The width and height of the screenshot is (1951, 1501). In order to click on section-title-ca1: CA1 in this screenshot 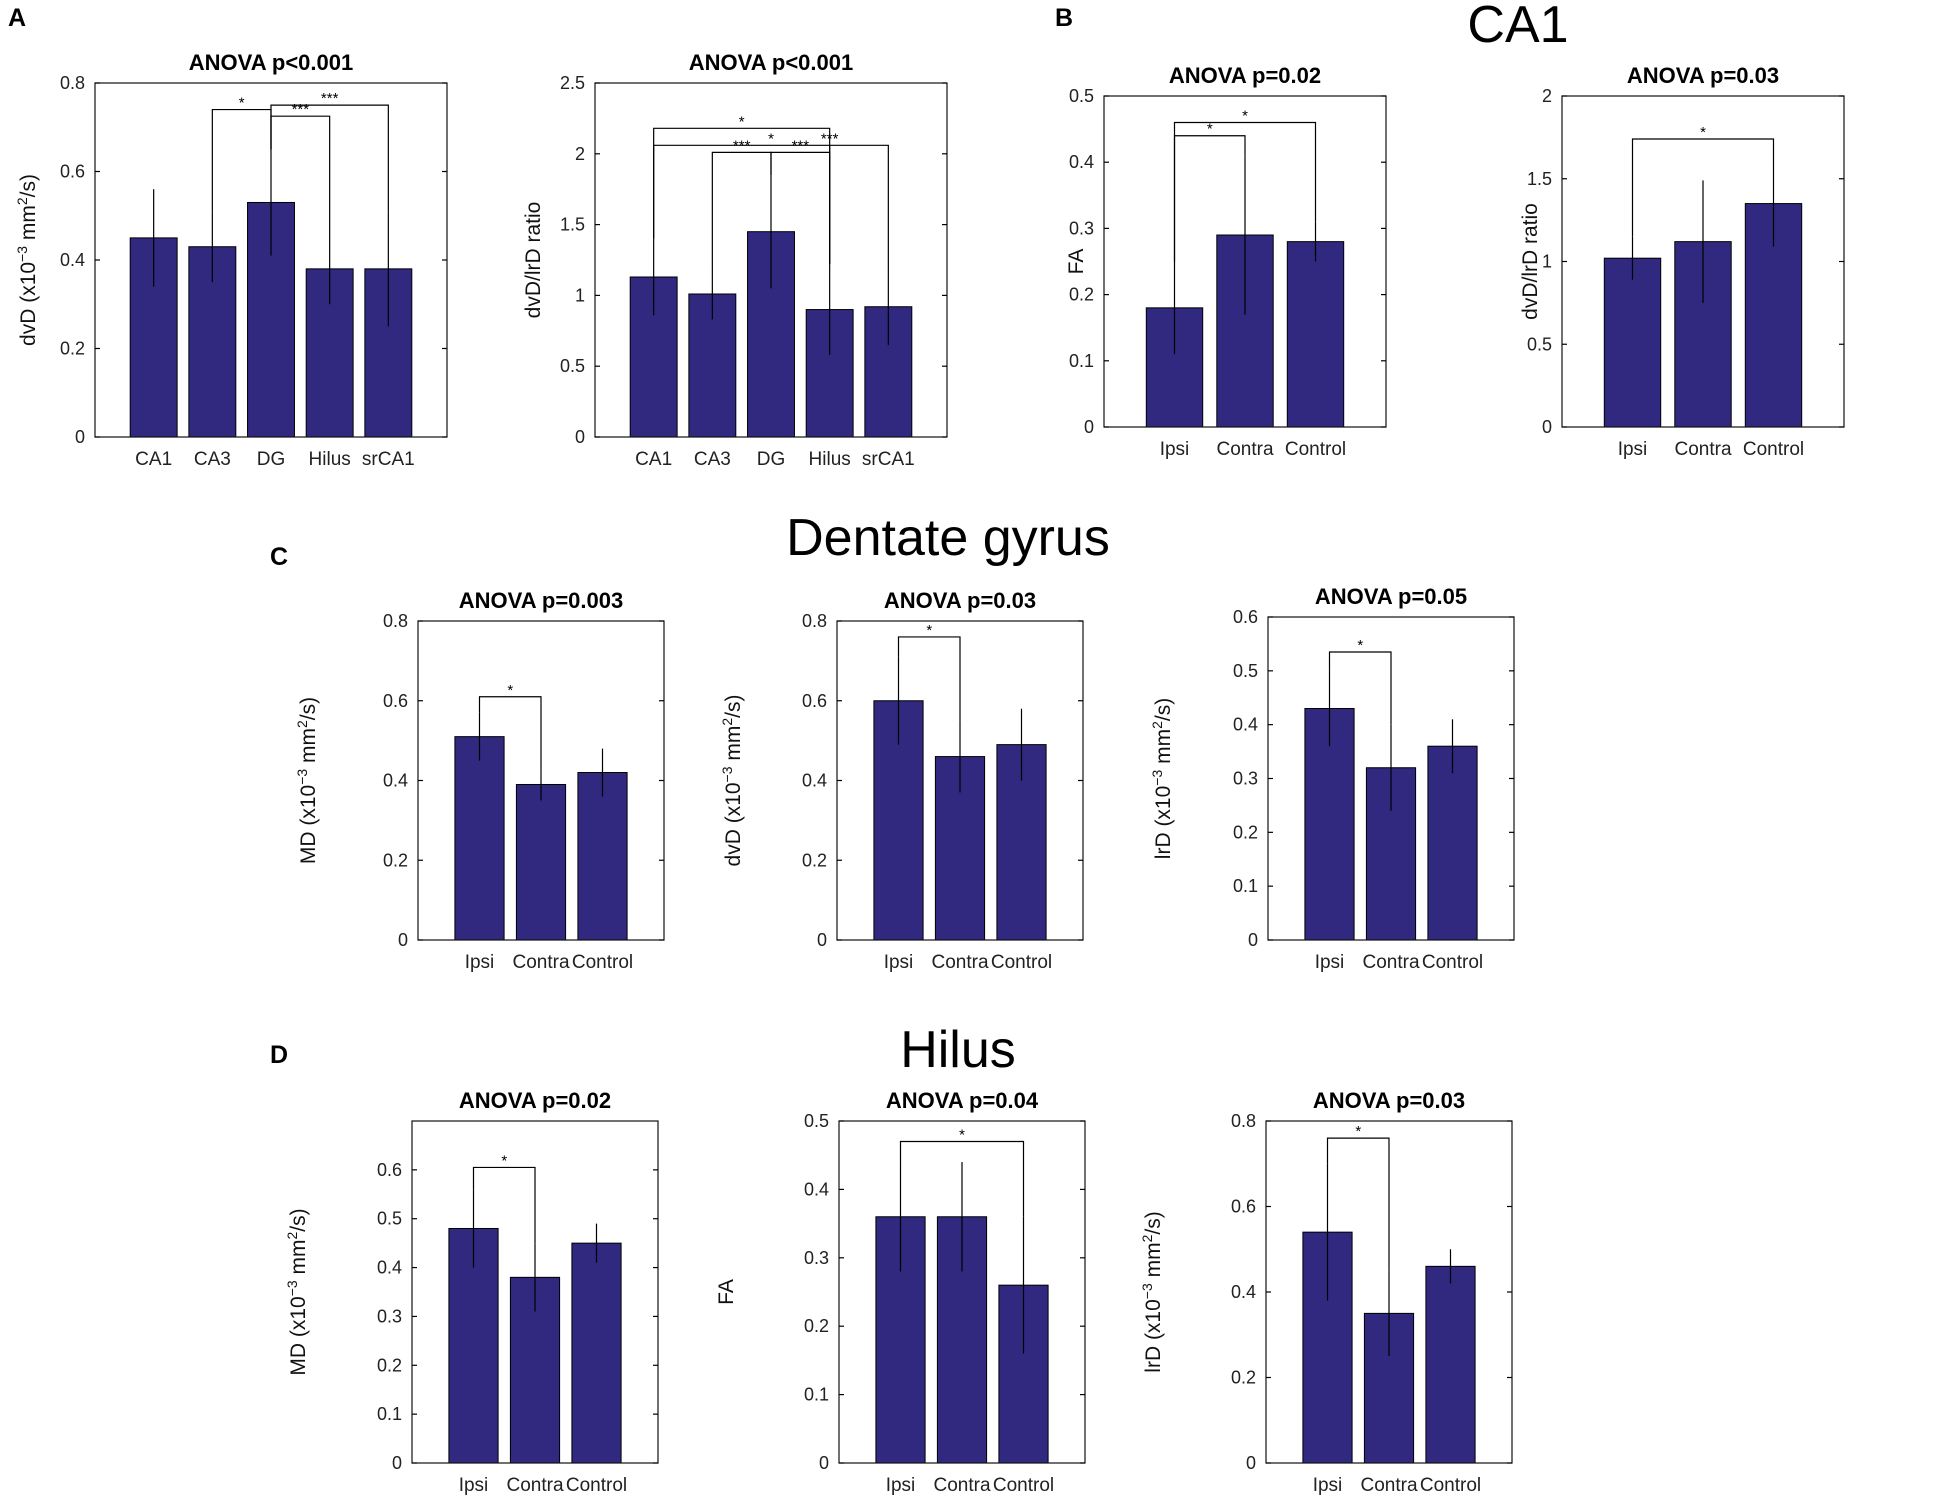, I will do `click(1517, 27)`.